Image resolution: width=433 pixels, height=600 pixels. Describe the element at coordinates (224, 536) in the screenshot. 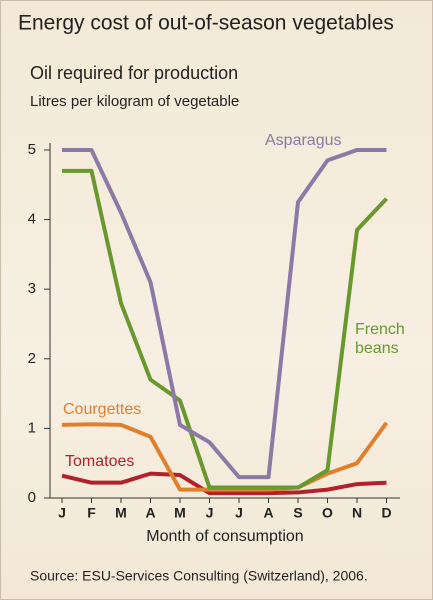

I see `x-axis-label: Month of consumption` at that location.